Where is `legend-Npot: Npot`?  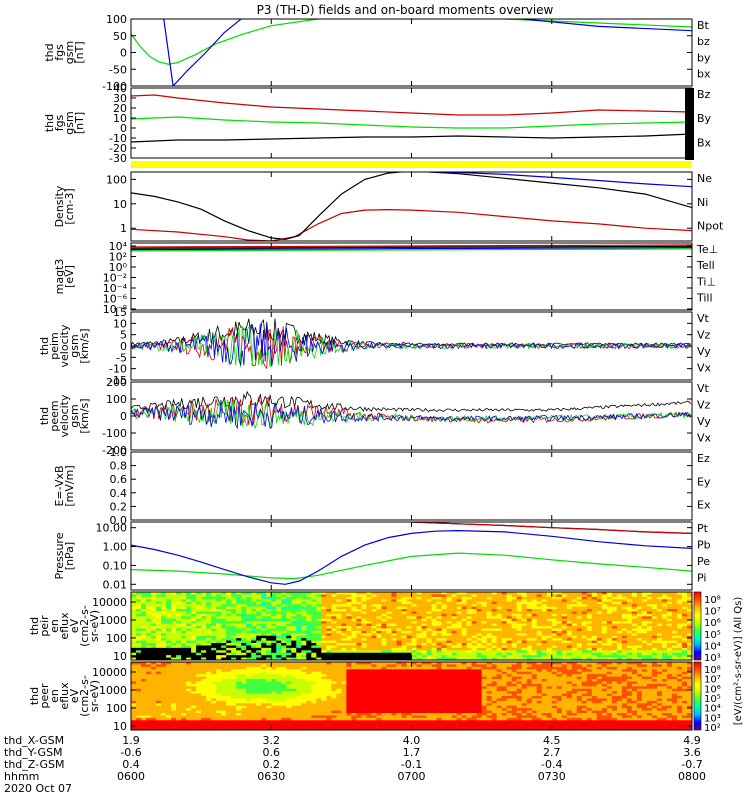 legend-Npot: Npot is located at coordinates (710, 226).